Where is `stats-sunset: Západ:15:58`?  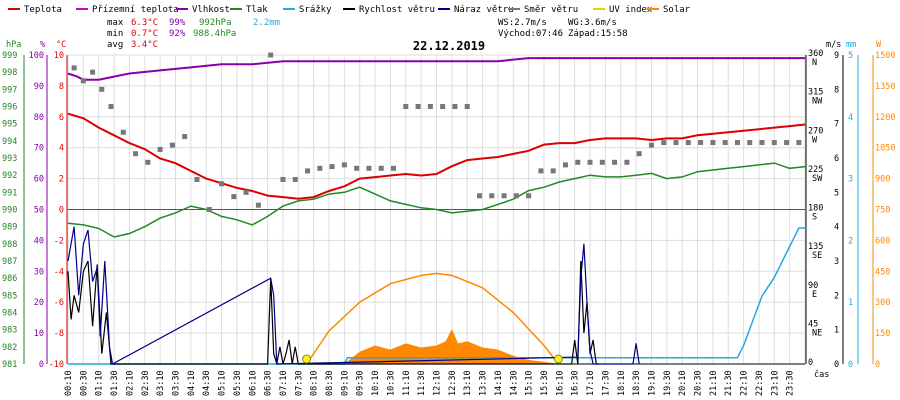 stats-sunset: Západ:15:58 is located at coordinates (598, 34).